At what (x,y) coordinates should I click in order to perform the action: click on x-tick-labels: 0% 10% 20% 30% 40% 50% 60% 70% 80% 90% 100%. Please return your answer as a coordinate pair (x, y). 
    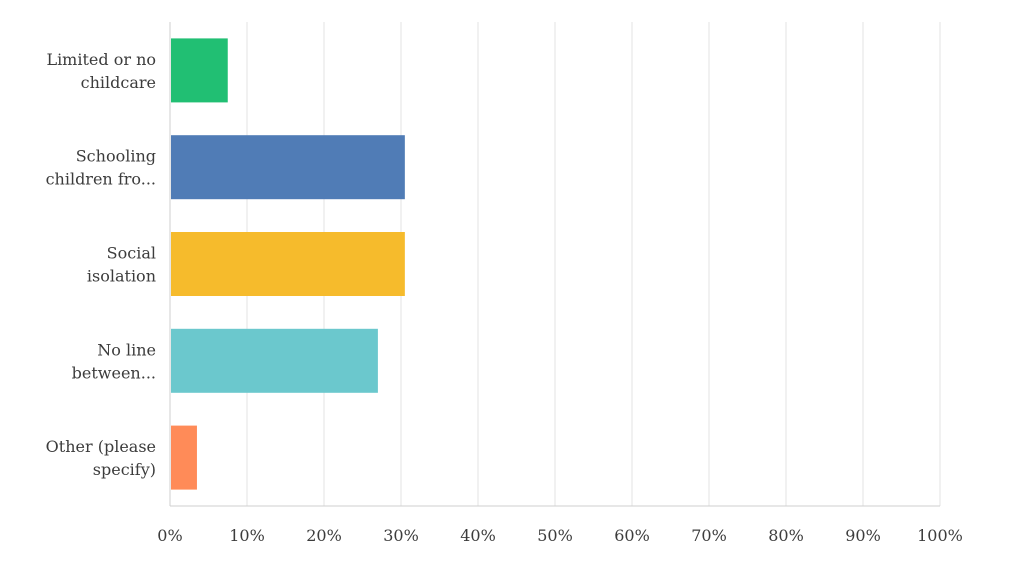
    Looking at the image, I should click on (560, 535).